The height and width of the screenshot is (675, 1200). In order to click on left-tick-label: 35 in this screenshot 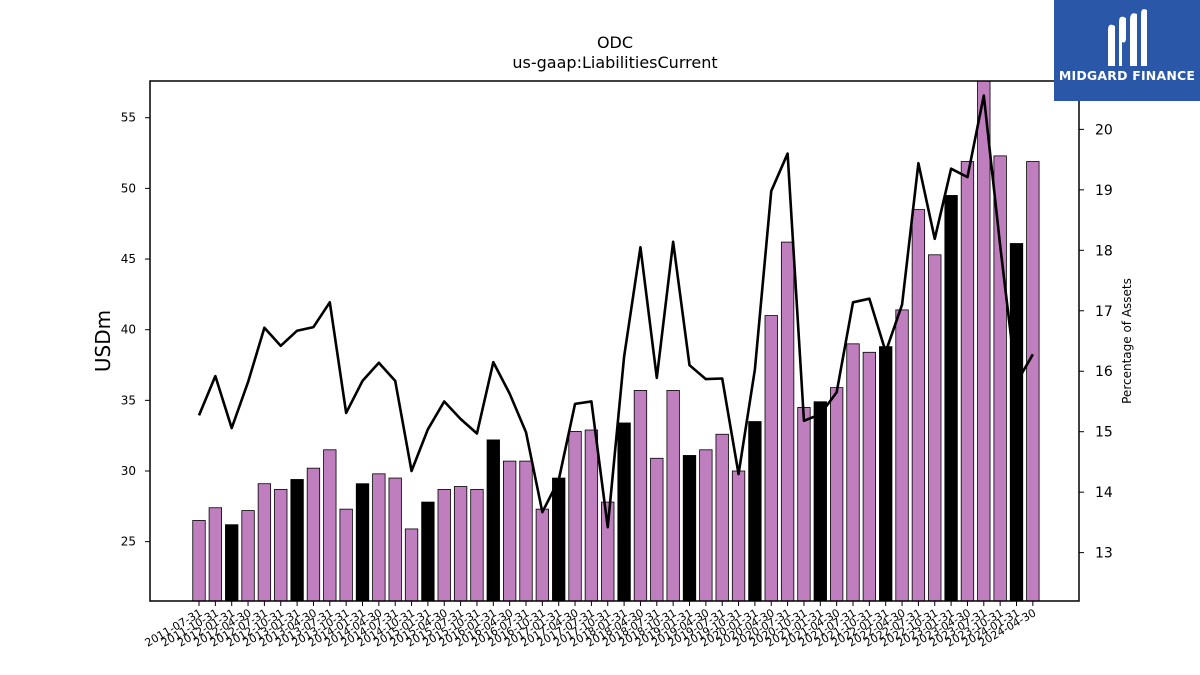, I will do `click(128, 400)`.